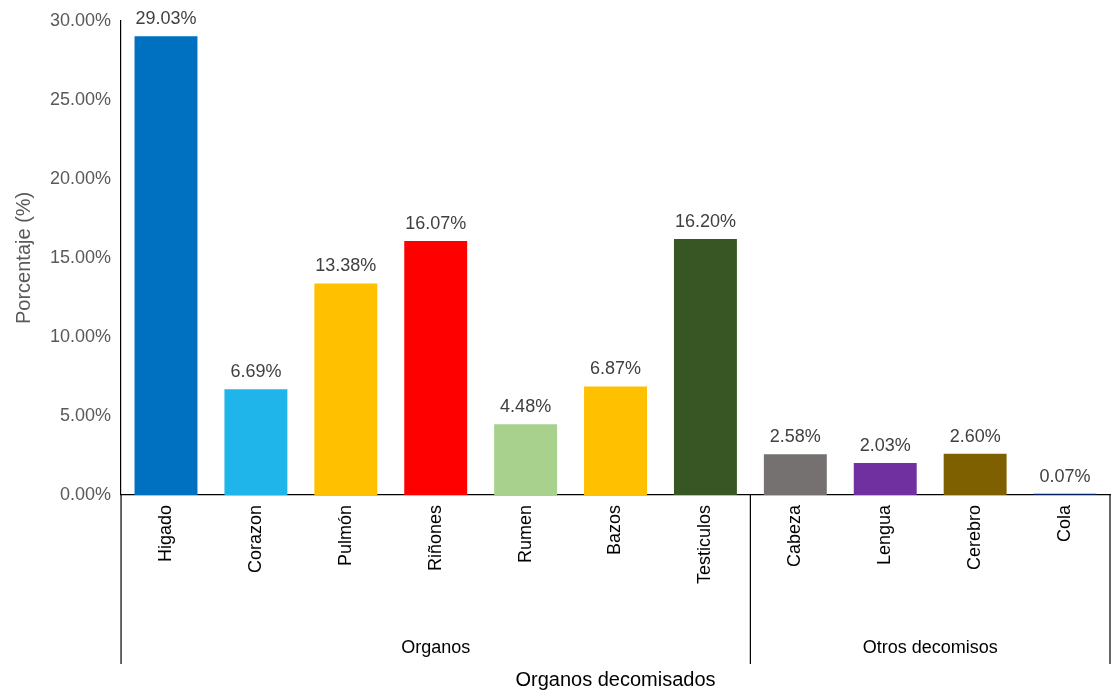 The width and height of the screenshot is (1114, 700). Describe the element at coordinates (1065, 475) in the screenshot. I see `data-label: 0.07%` at that location.